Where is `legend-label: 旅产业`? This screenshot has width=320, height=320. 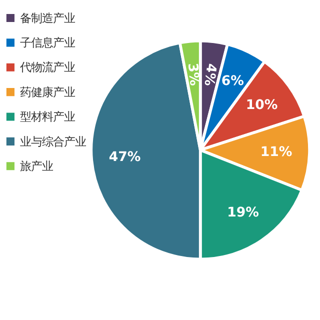
legend-label: 旅产业 is located at coordinates (36, 165).